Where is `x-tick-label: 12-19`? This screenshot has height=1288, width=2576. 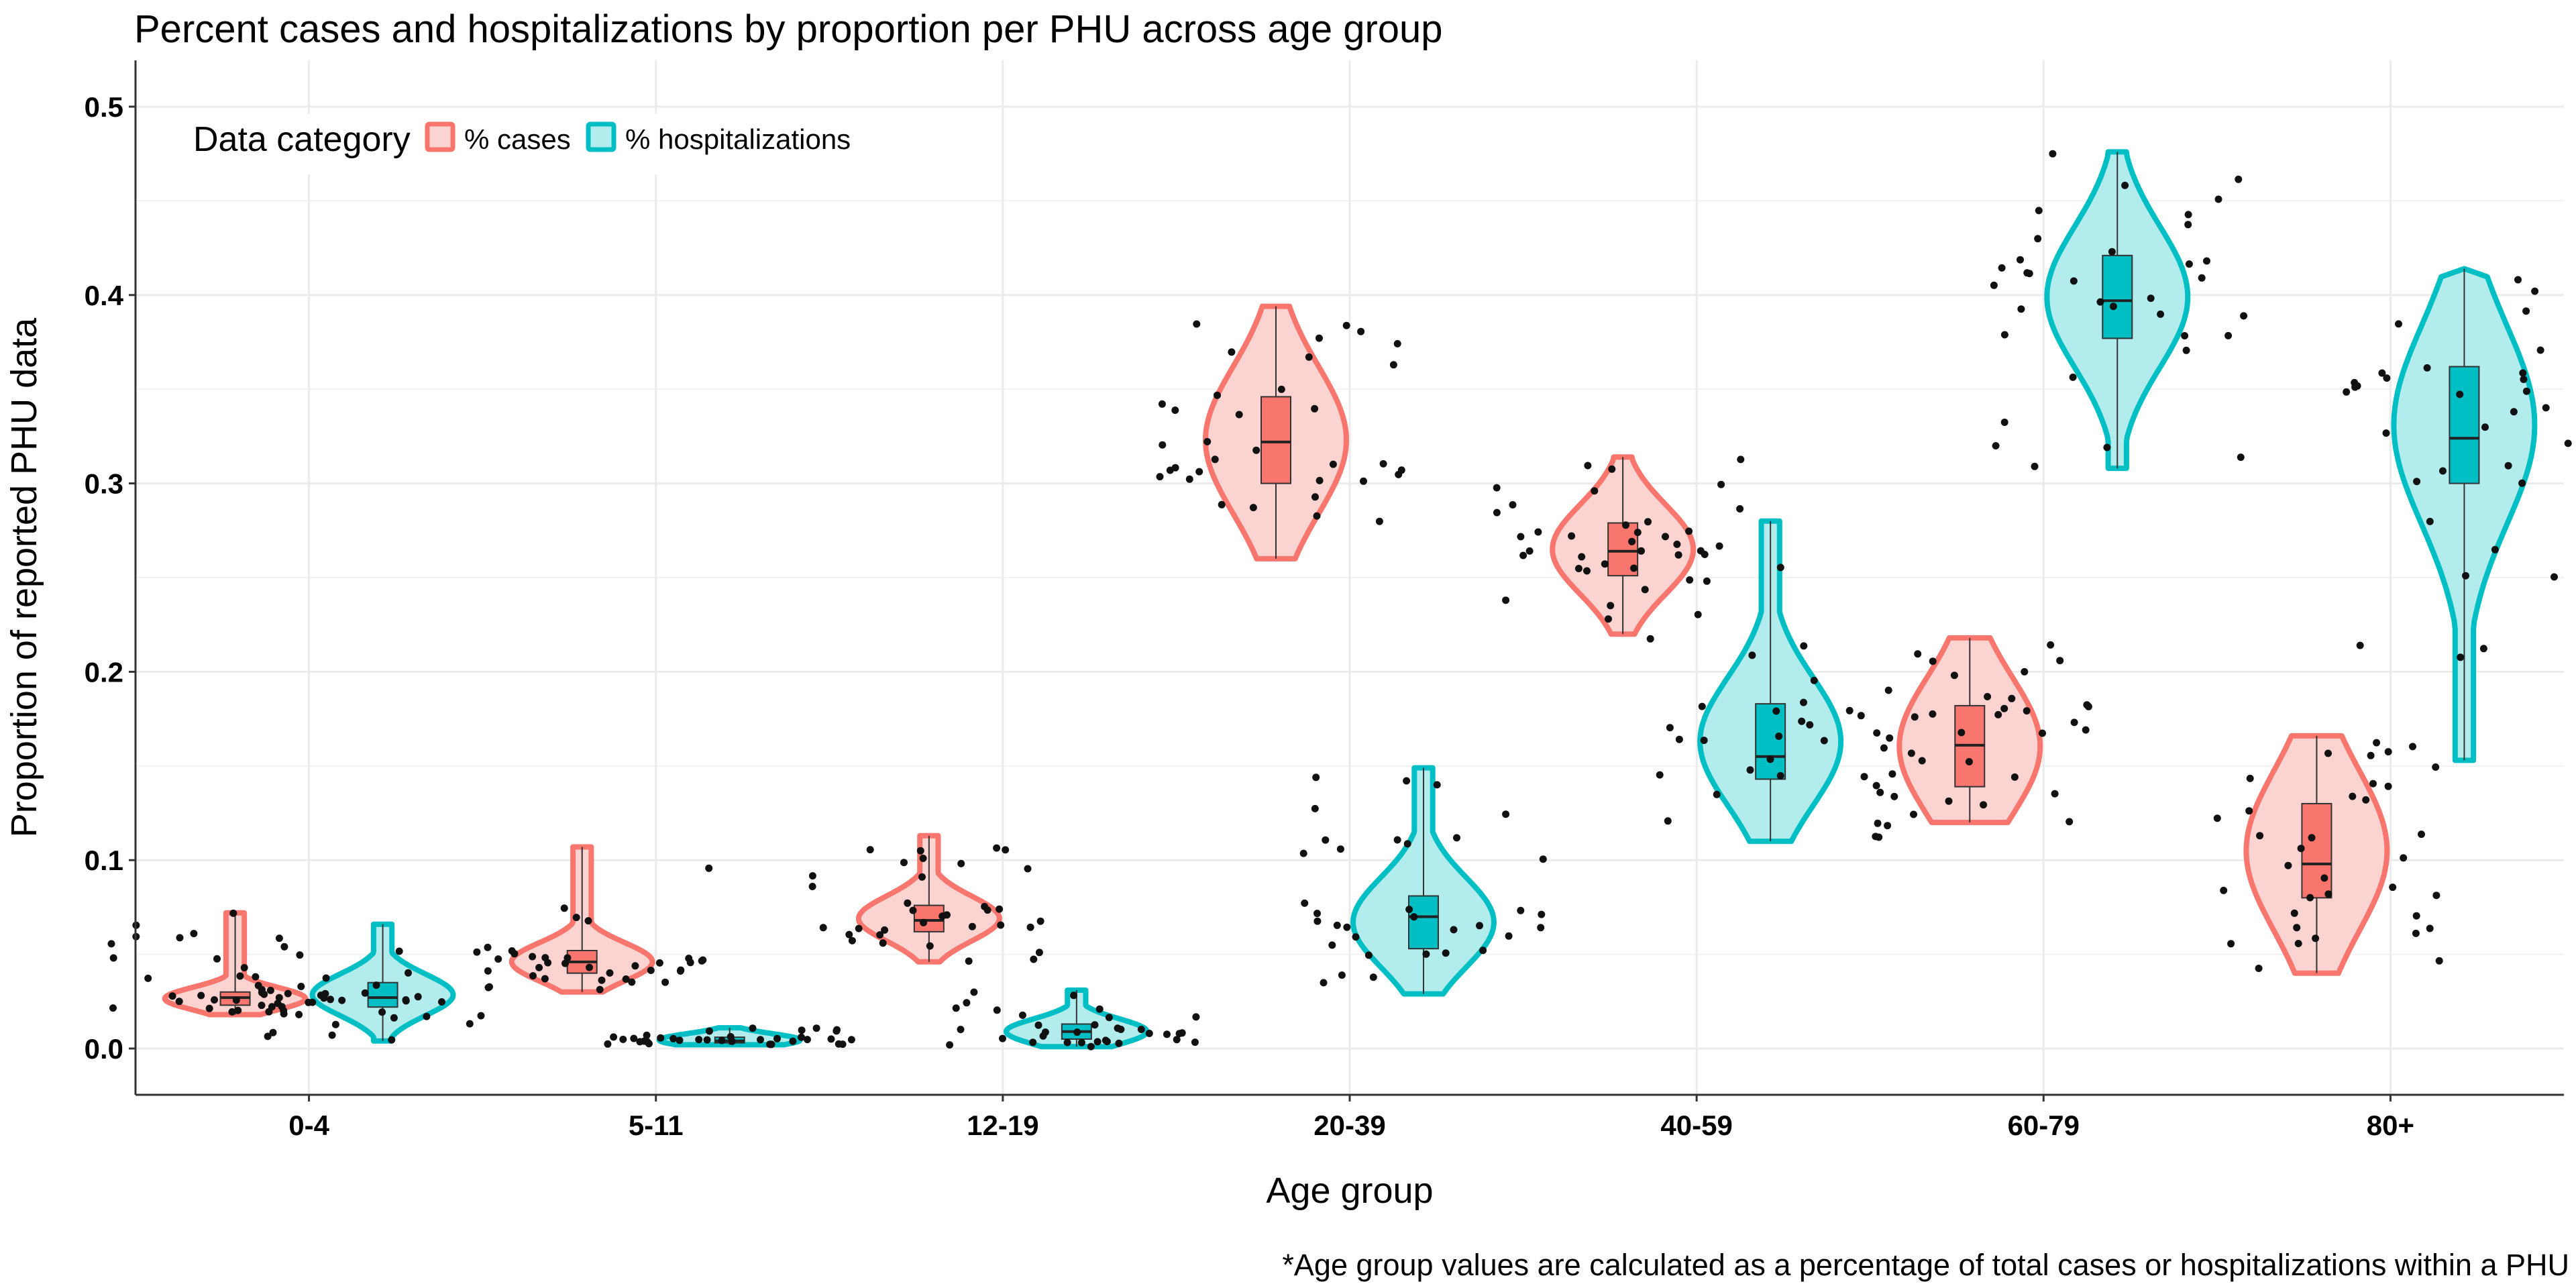 x-tick-label: 12-19 is located at coordinates (1002, 1125).